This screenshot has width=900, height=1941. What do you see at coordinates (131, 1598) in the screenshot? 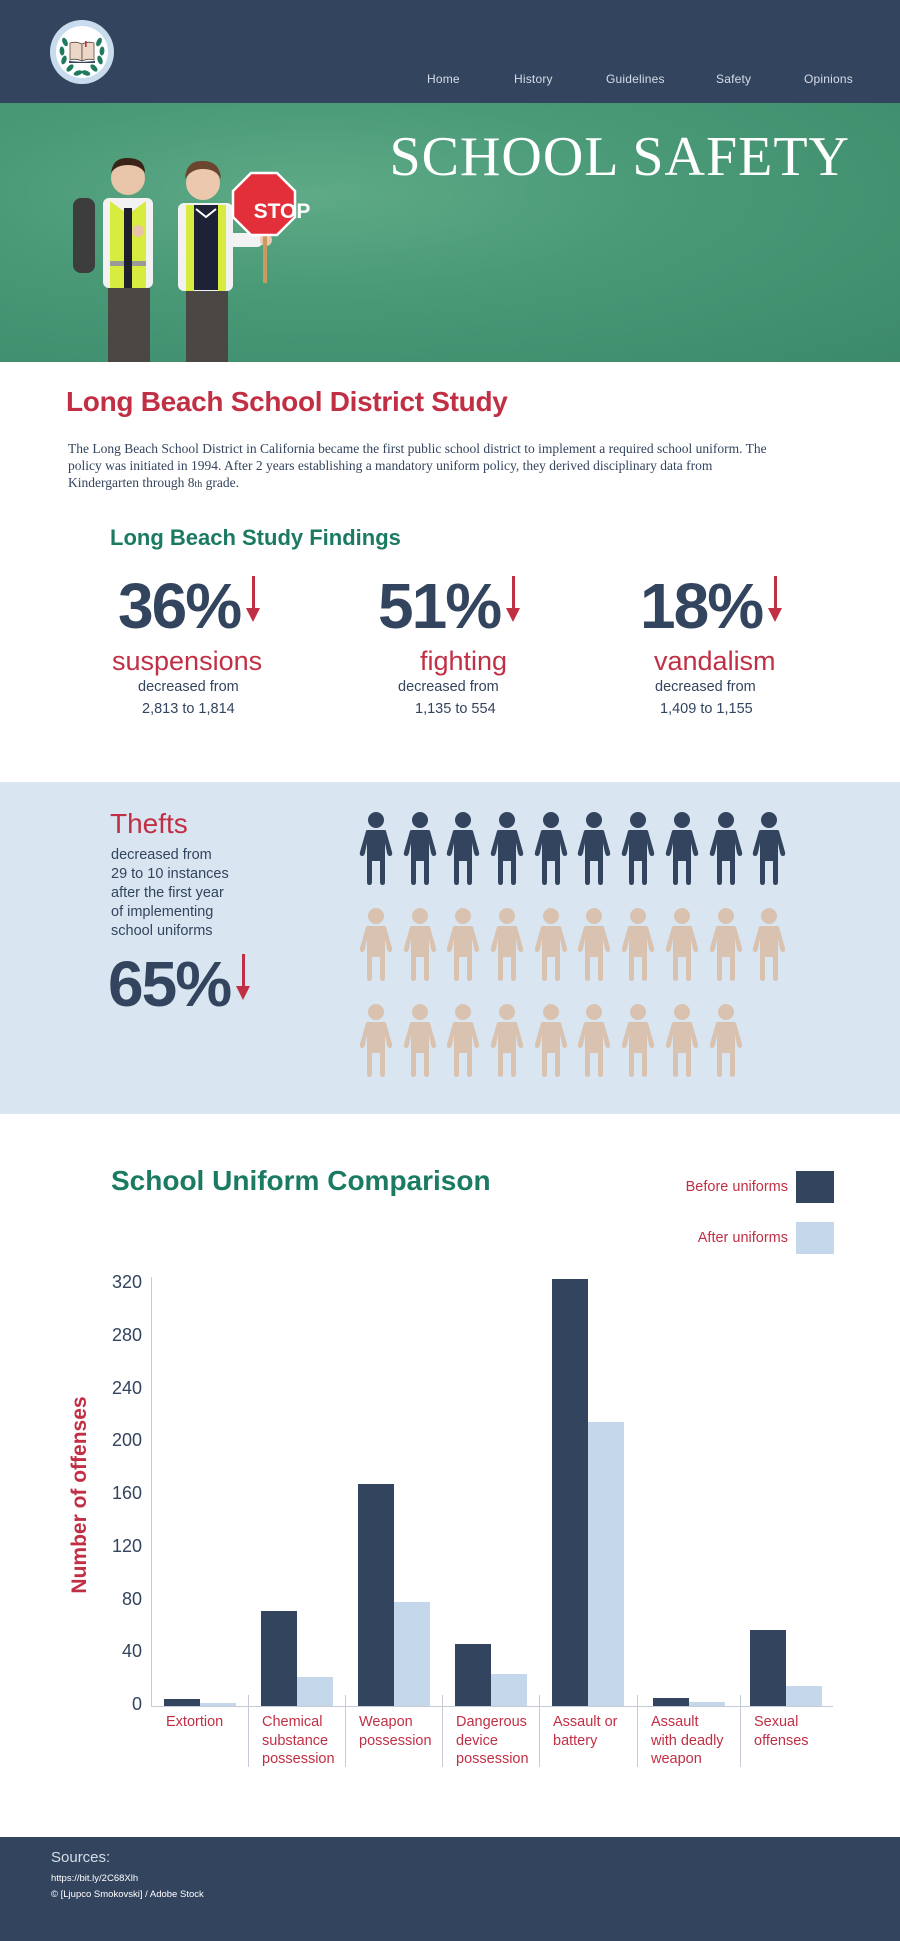
I see `y-tick-label: 80` at bounding box center [131, 1598].